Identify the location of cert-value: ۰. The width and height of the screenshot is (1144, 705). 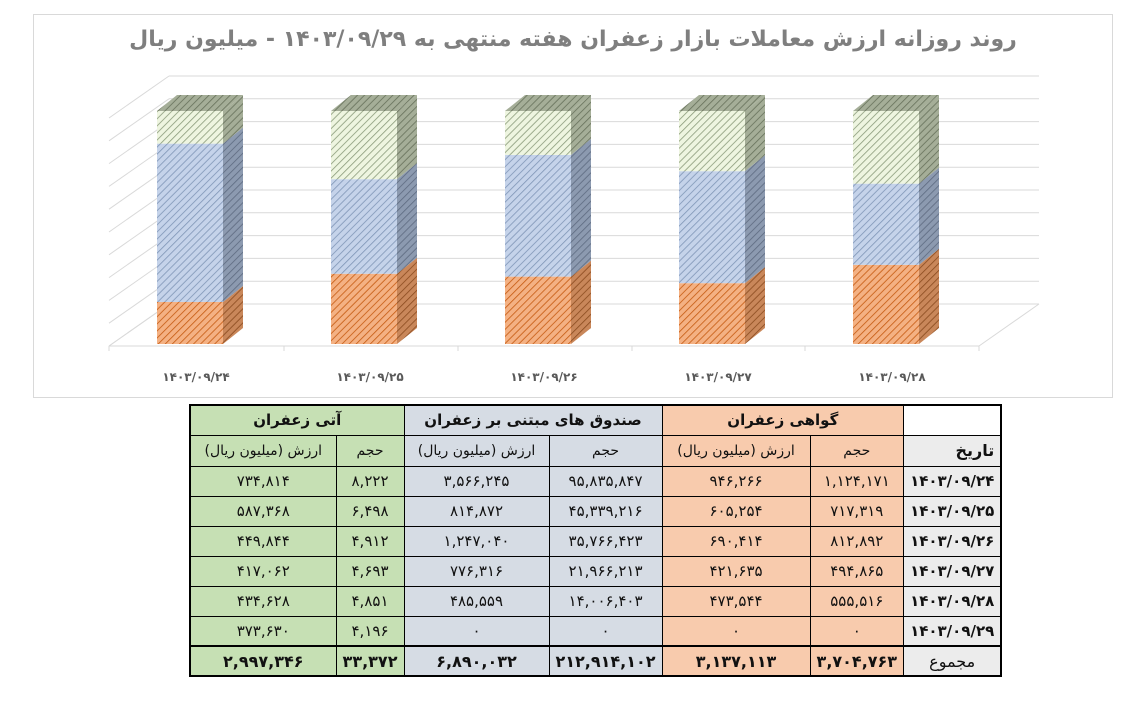
(736, 631).